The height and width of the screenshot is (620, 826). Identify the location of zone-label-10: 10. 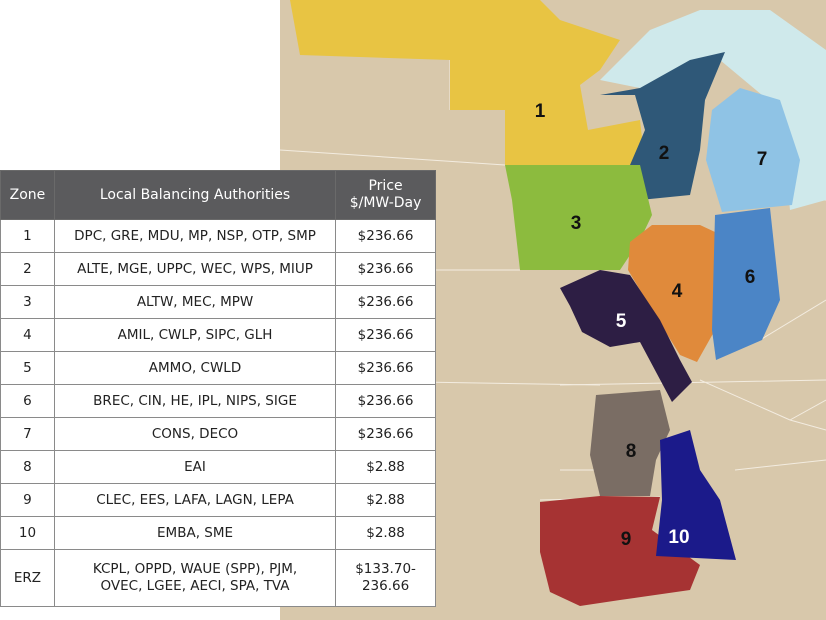
(678, 537).